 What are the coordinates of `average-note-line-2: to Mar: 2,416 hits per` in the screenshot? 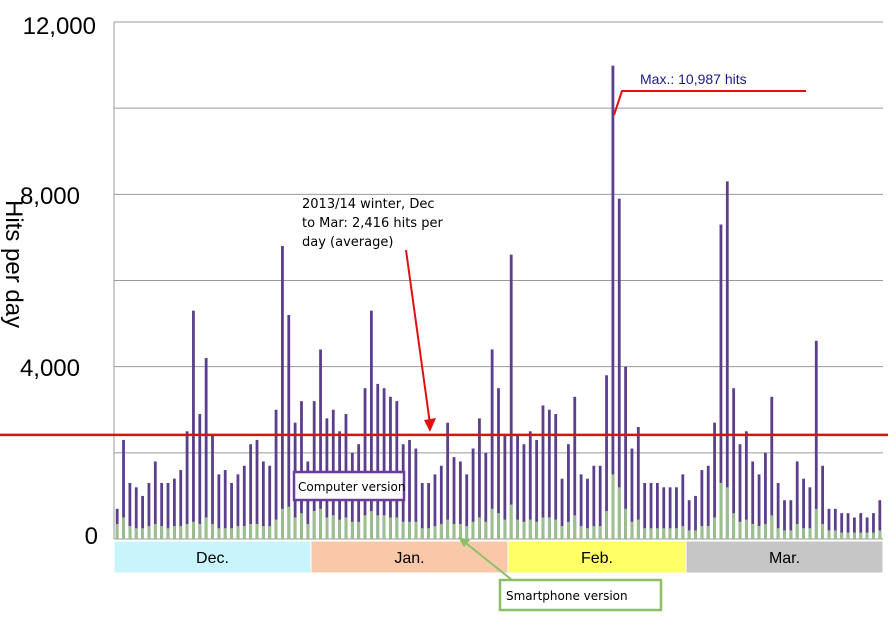 It's located at (372, 223).